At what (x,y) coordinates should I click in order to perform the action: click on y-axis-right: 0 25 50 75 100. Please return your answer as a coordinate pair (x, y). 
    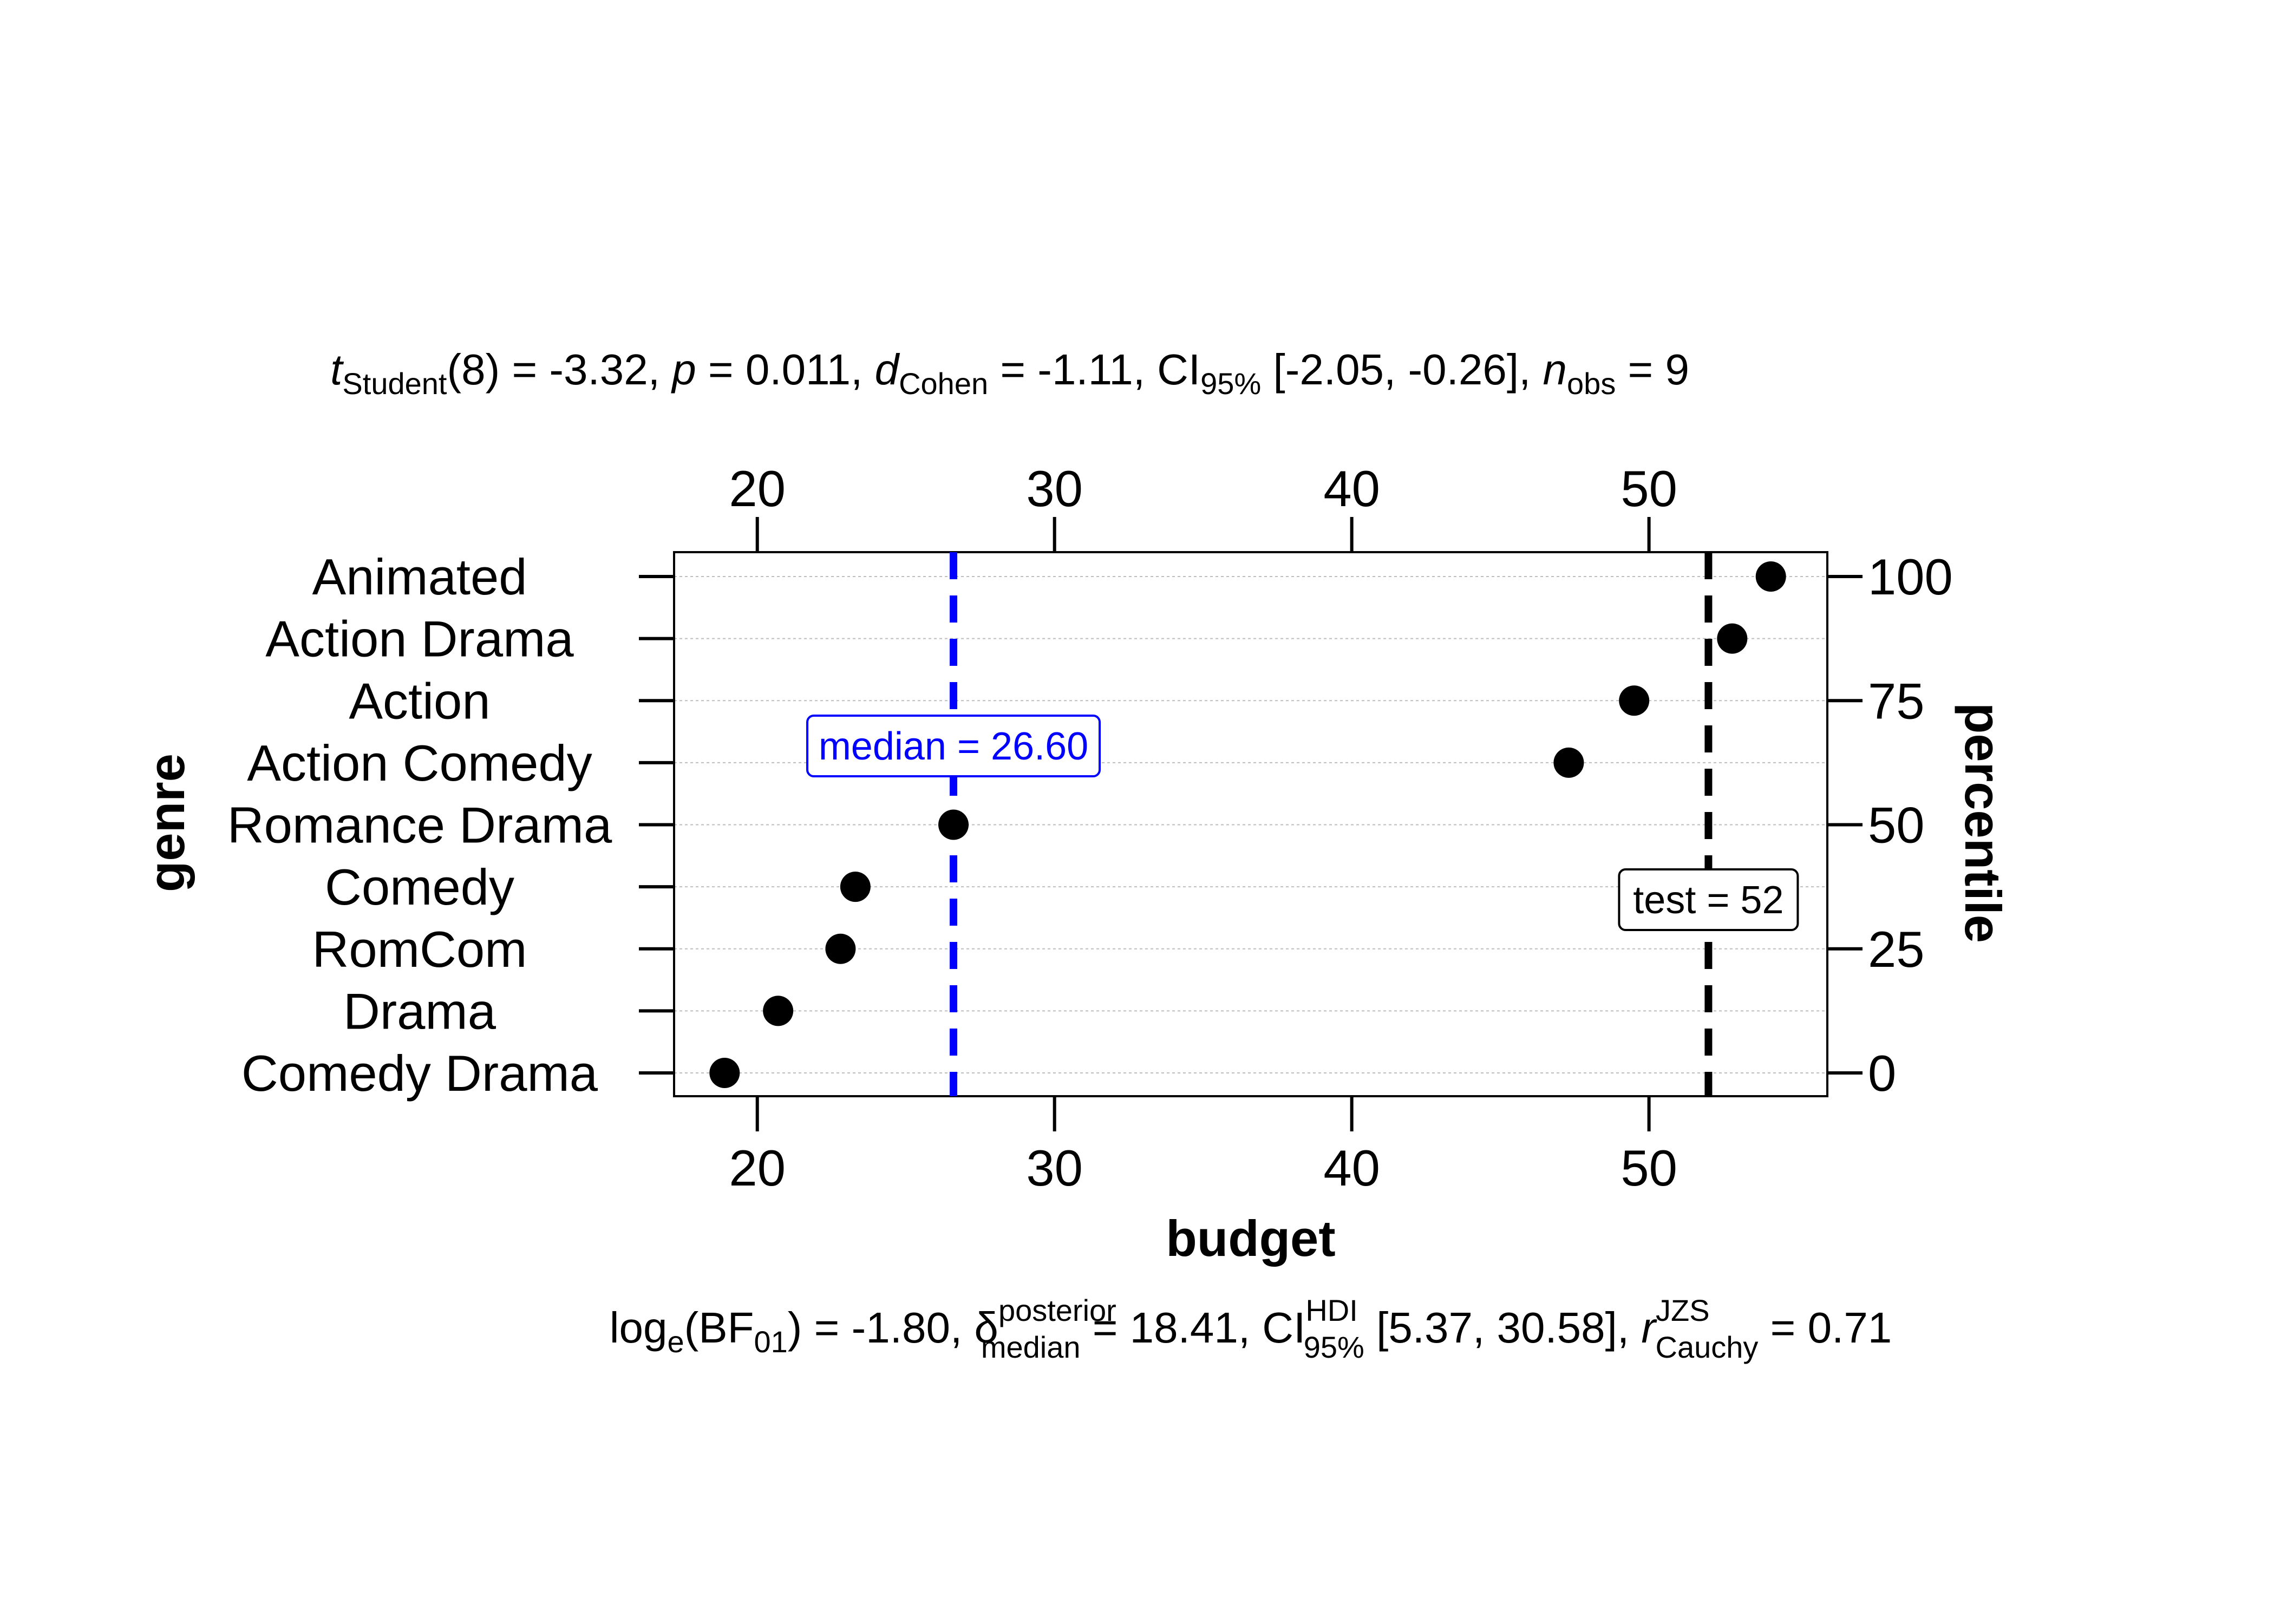
    Looking at the image, I should click on (1890, 825).